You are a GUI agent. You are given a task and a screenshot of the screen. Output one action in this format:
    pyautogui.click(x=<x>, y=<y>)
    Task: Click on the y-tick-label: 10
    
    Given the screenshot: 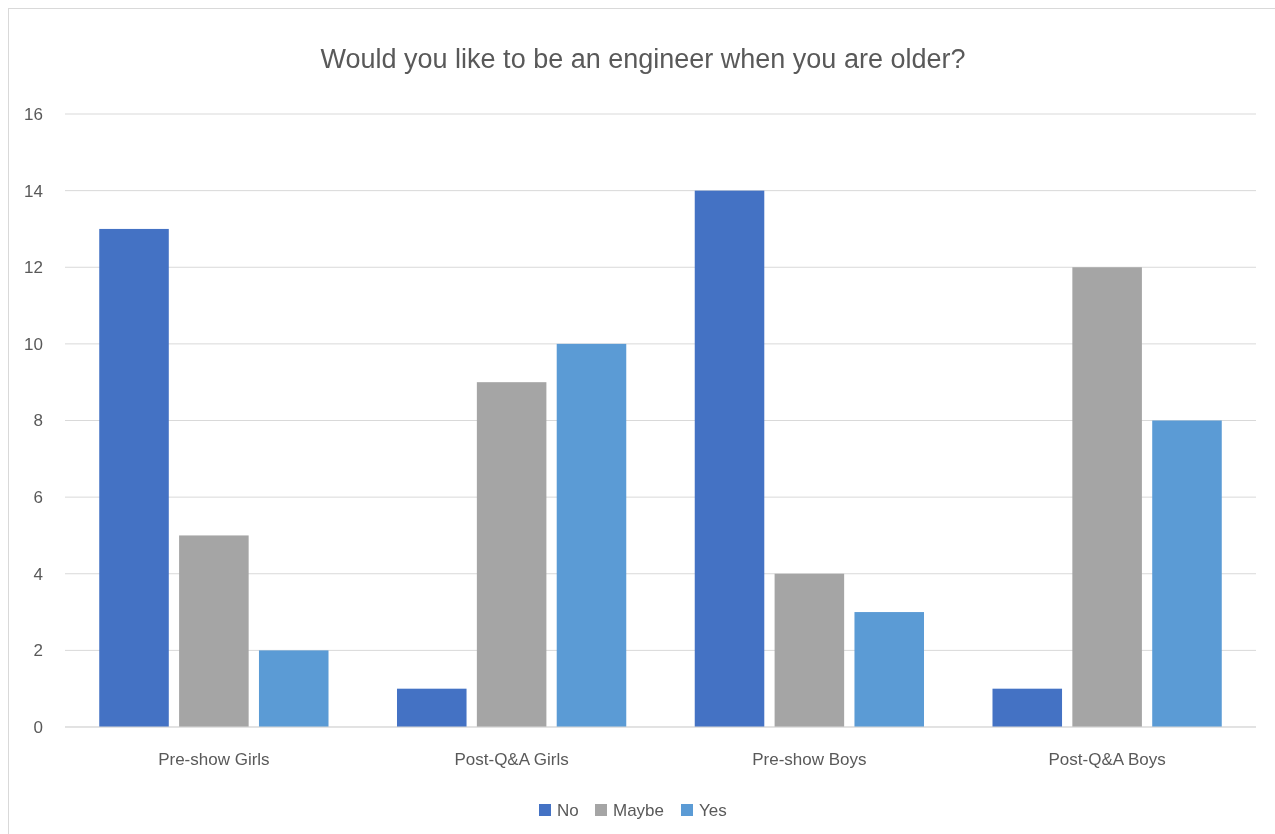 What is the action you would take?
    pyautogui.click(x=33, y=344)
    